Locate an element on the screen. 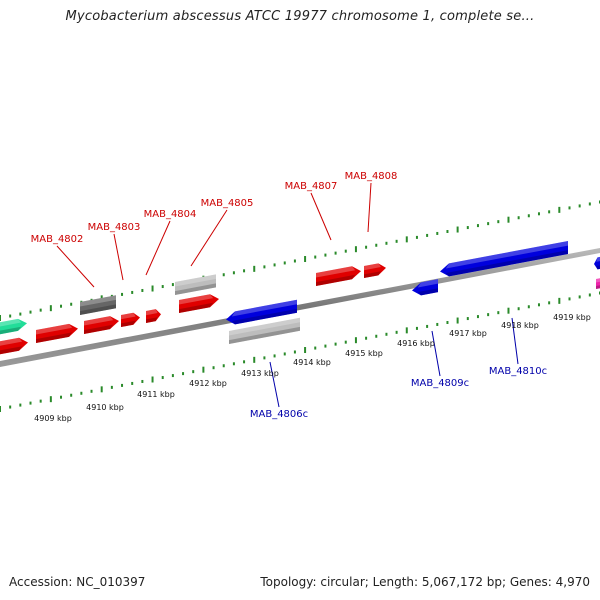  gene-label-mab-4806c: MAB_4806c is located at coordinates (279, 414).